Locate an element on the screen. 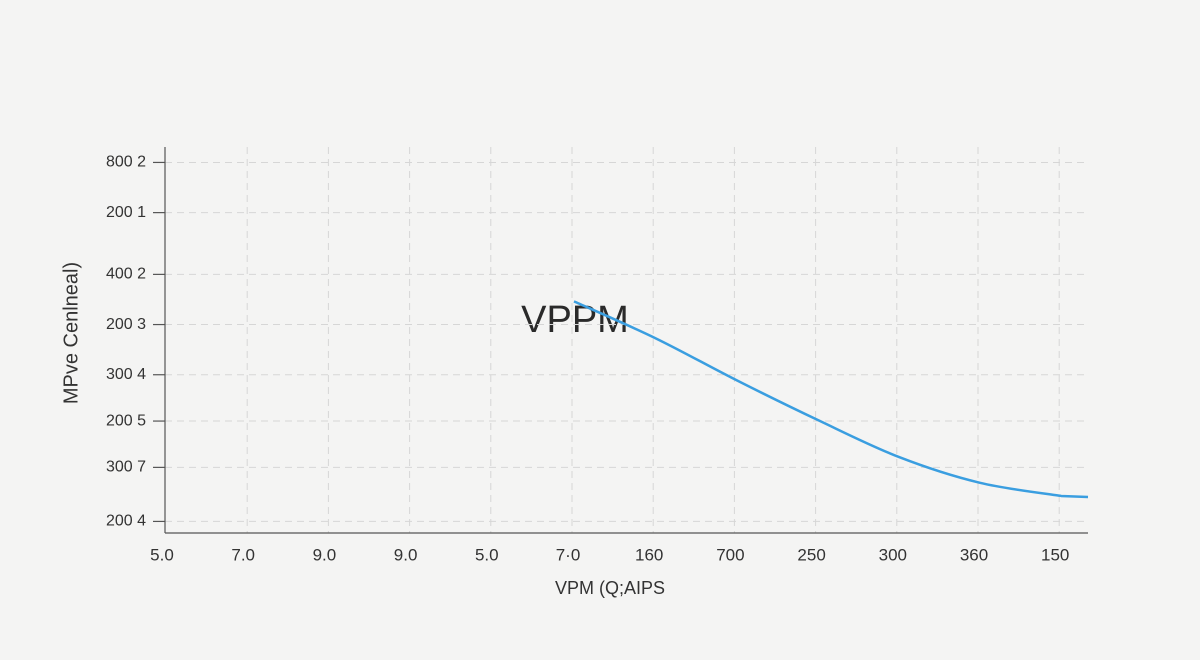 The height and width of the screenshot is (660, 1200). x-tick-label: 360 is located at coordinates (974, 554).